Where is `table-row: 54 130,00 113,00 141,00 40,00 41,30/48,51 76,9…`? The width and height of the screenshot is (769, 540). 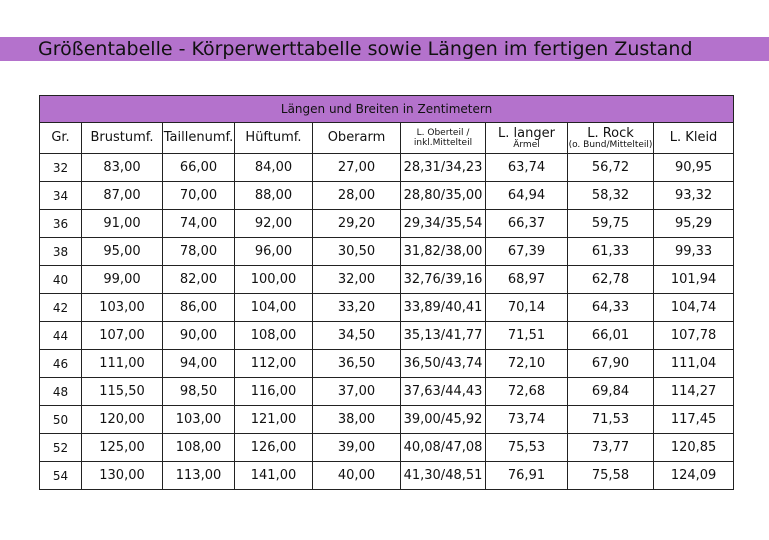
table-row: 54 130,00 113,00 141,00 40,00 41,30/48,51 76,9… is located at coordinates (387, 475).